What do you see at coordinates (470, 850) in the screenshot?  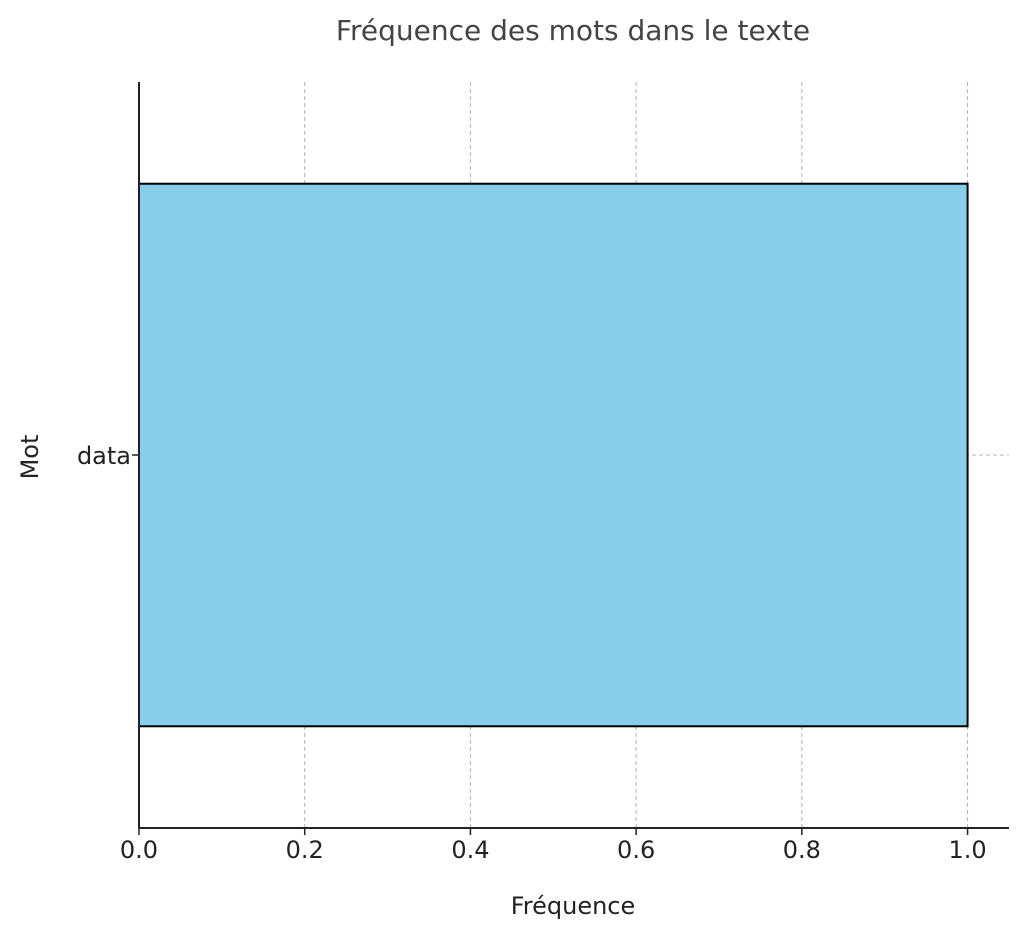 I see `x-tick-label-2: 0.4` at bounding box center [470, 850].